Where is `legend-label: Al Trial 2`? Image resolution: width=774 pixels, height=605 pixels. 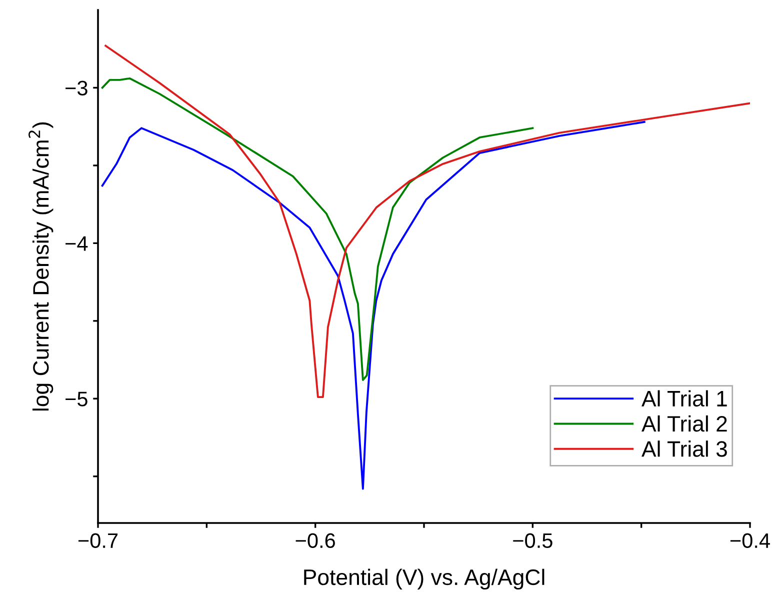 legend-label: Al Trial 2 is located at coordinates (684, 423).